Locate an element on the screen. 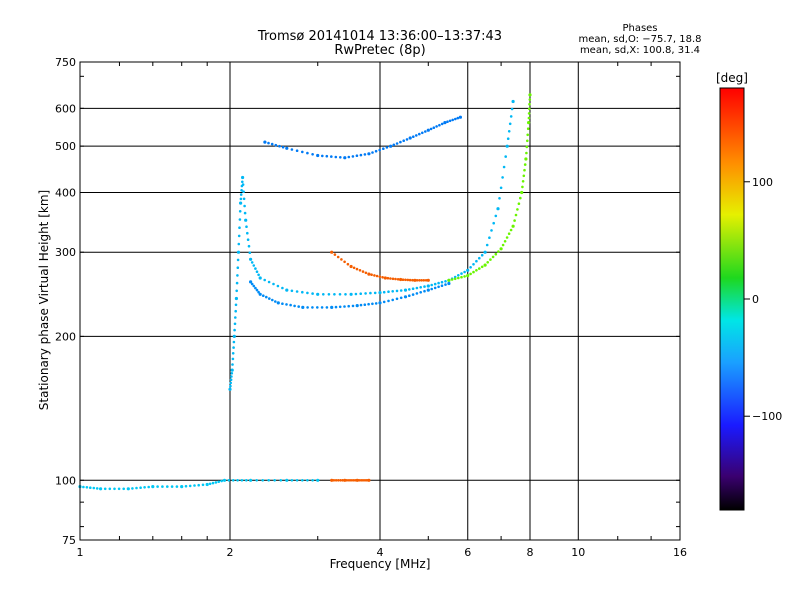  x-tick-label: 6 is located at coordinates (467, 552).